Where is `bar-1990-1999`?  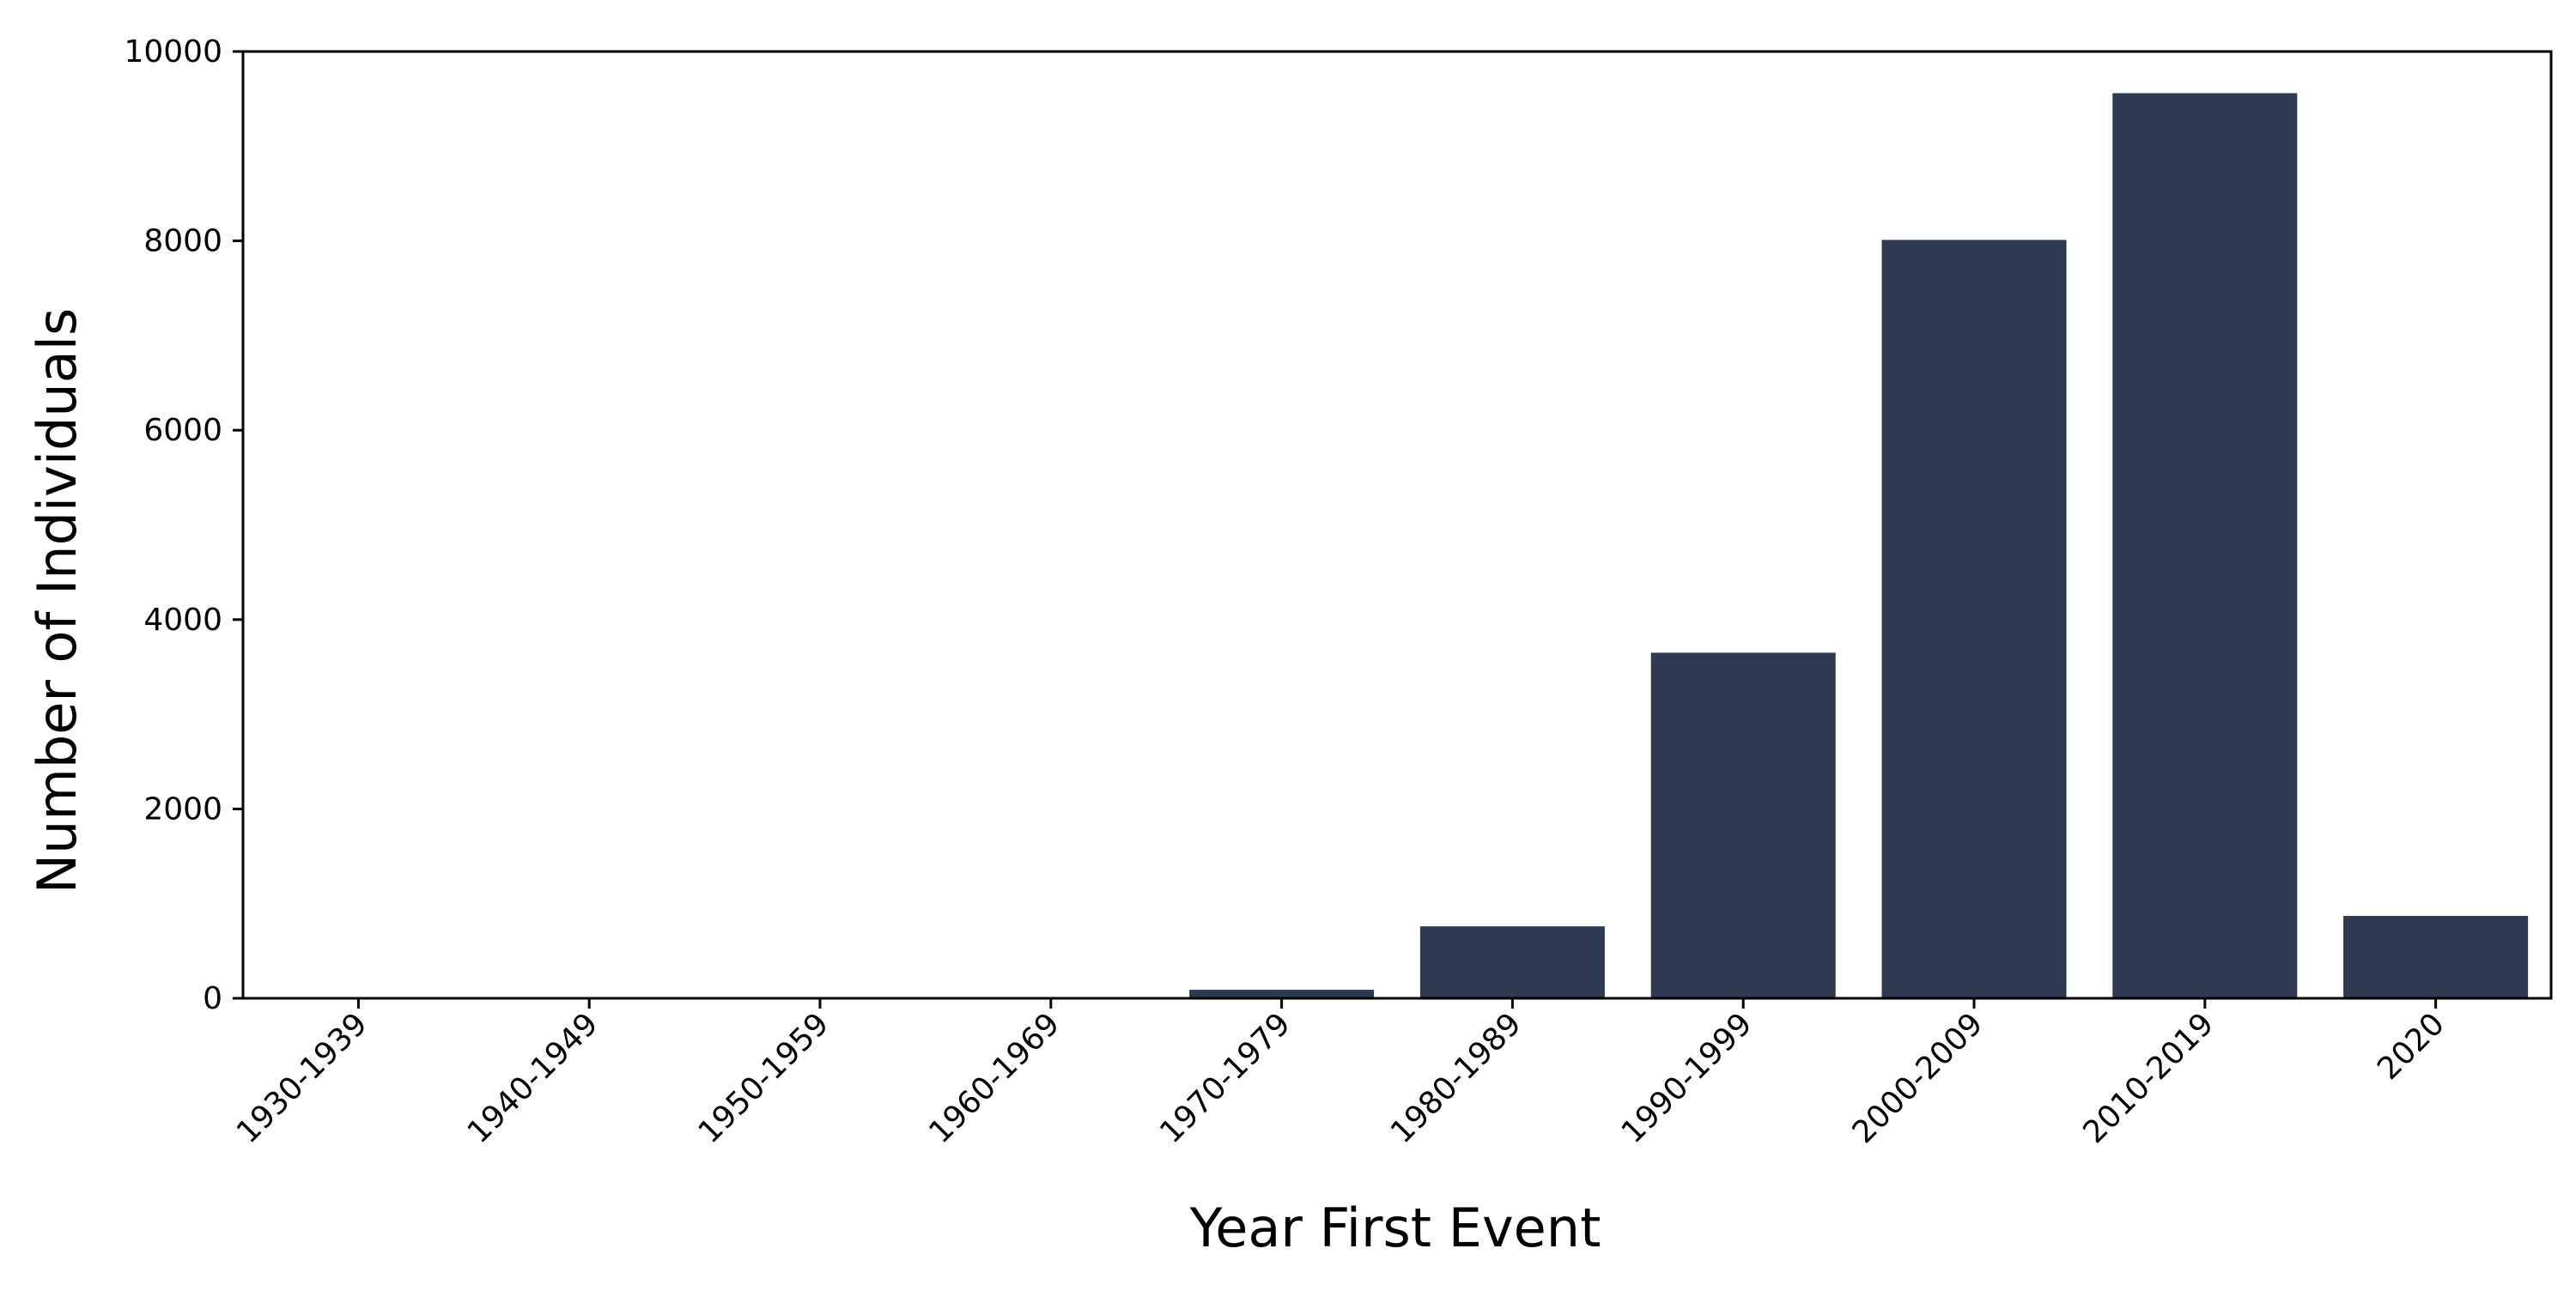 bar-1990-1999 is located at coordinates (1744, 825).